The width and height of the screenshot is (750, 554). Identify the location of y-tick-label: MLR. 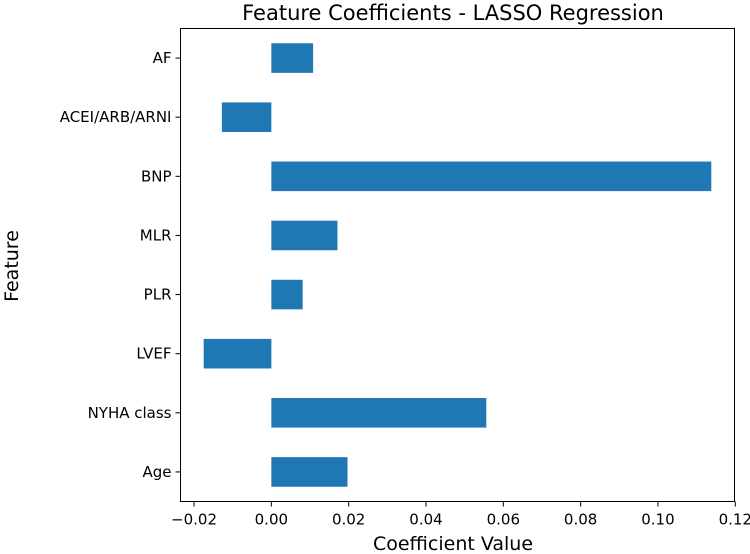
(156, 235).